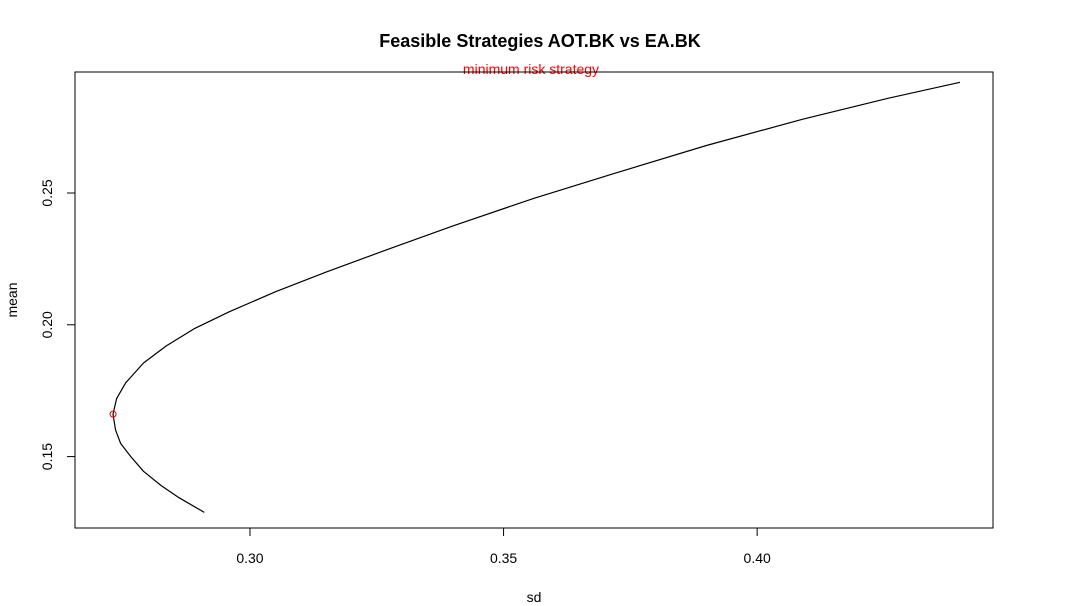  I want to click on x-axis-label: sd, so click(534, 597).